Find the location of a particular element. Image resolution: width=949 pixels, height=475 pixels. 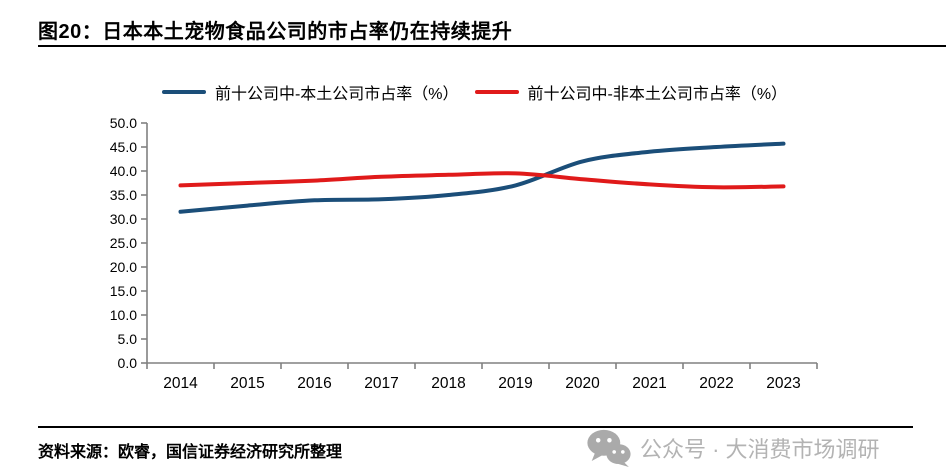

legend-swatch-domestic is located at coordinates (183, 92).